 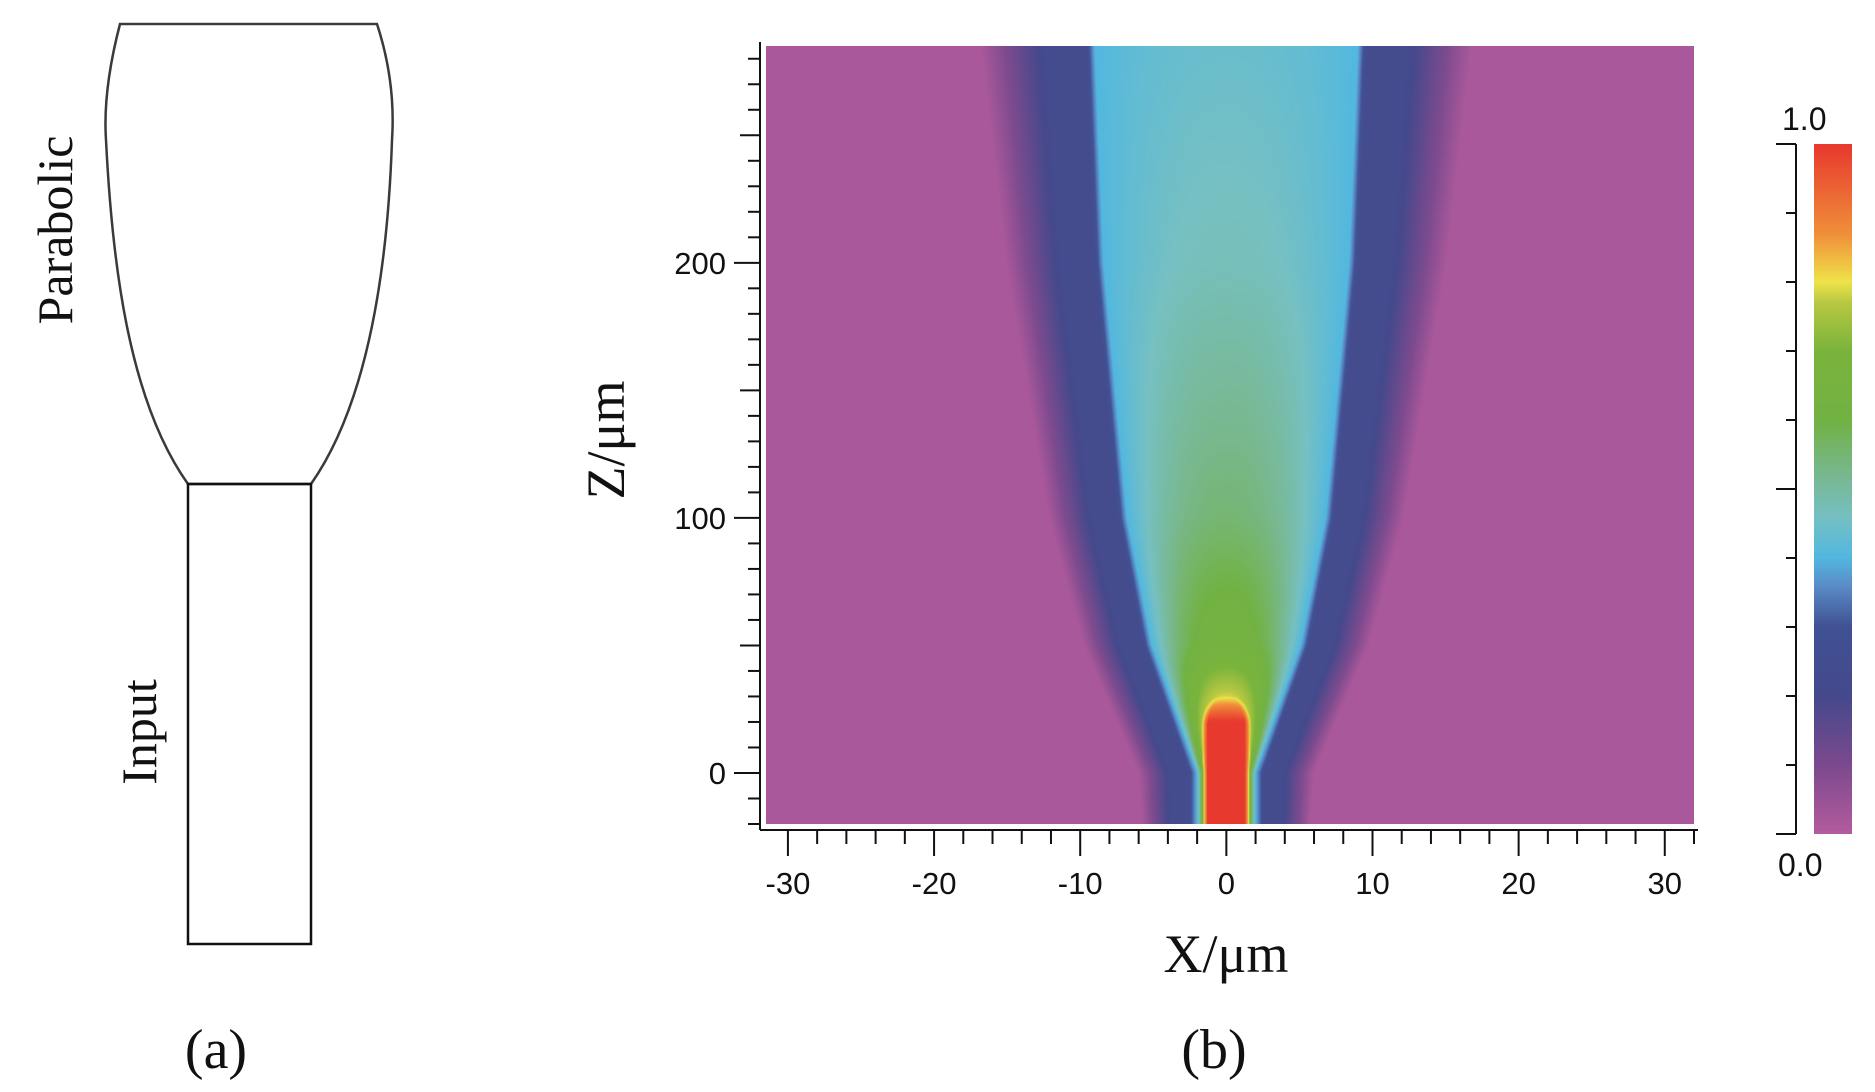 I want to click on x-tick-label: -30, so click(x=788, y=883).